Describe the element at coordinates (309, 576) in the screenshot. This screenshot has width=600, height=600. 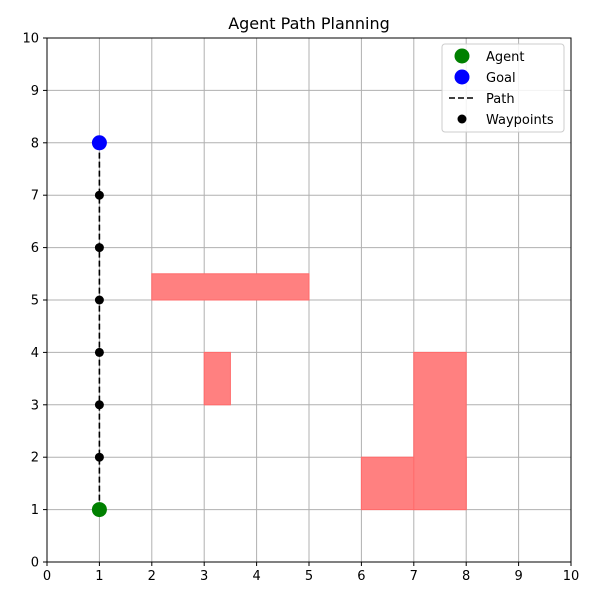
I see `x-tick-label: 5` at that location.